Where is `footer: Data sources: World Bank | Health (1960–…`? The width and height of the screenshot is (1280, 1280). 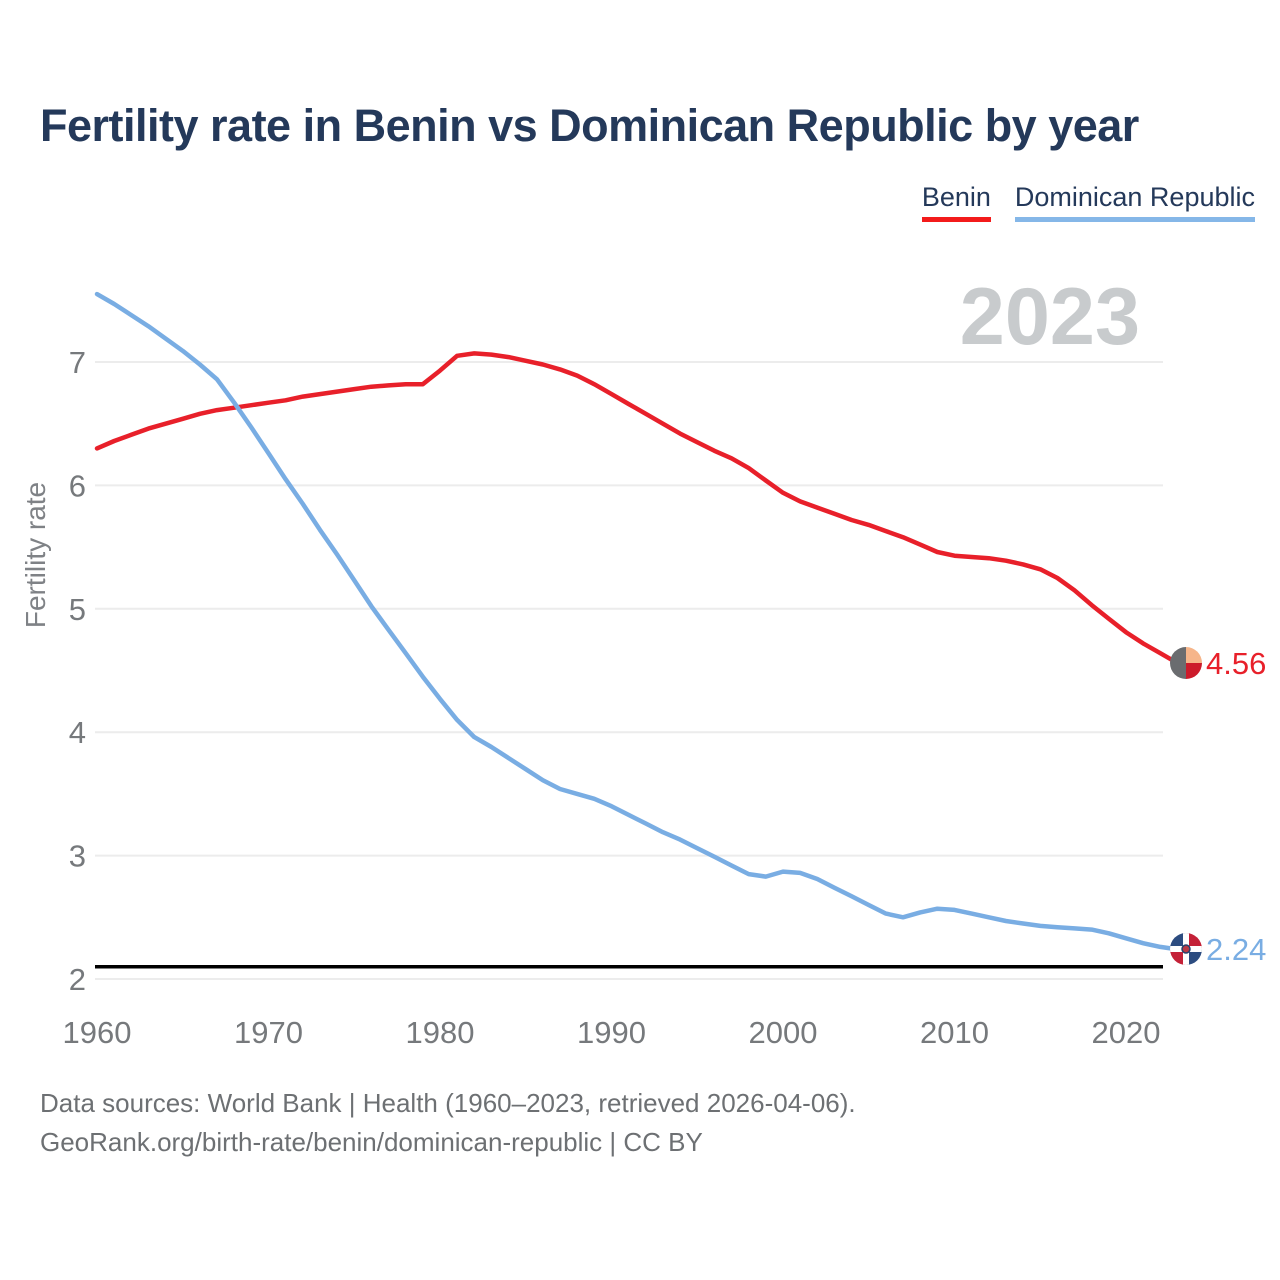 footer: Data sources: World Bank | Health (1960–… is located at coordinates (448, 1123).